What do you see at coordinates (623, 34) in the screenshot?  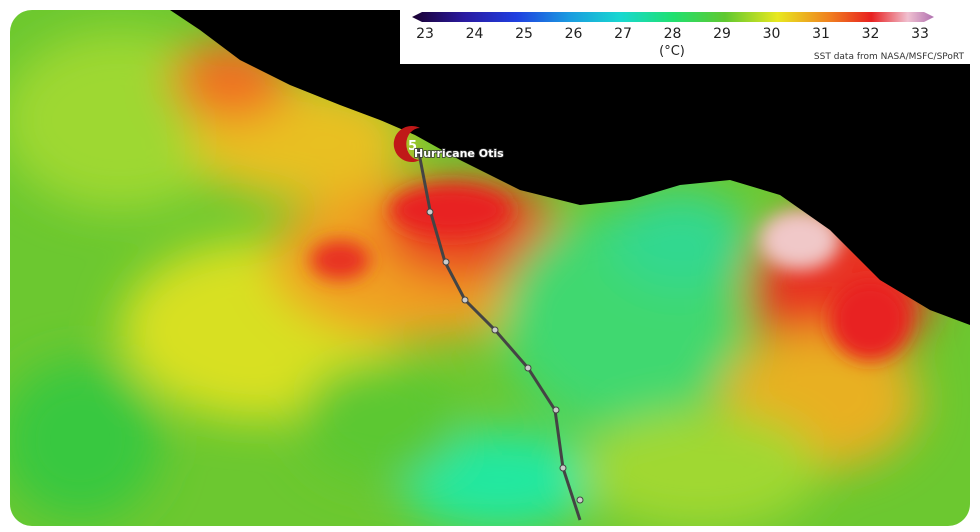 I see `colorbar-tick-label: 27` at bounding box center [623, 34].